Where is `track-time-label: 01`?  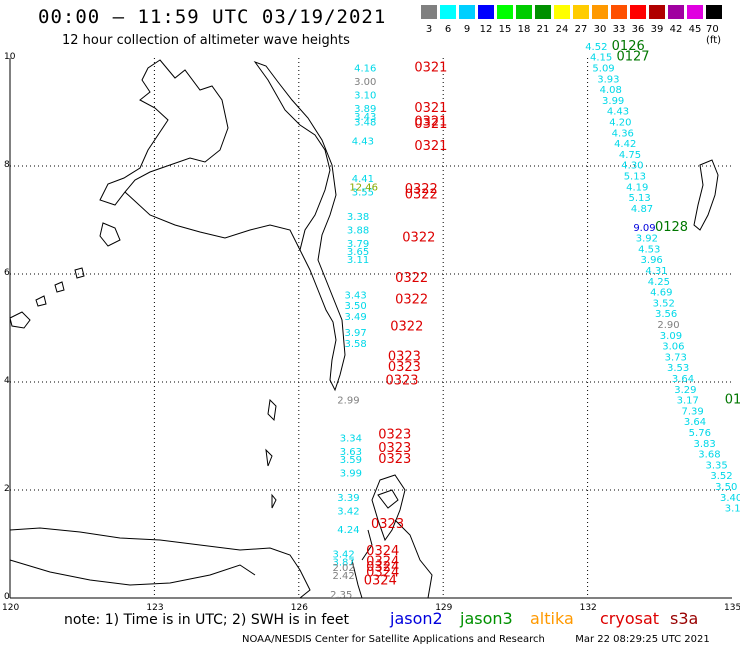
track-time-label: 01 is located at coordinates (732, 400).